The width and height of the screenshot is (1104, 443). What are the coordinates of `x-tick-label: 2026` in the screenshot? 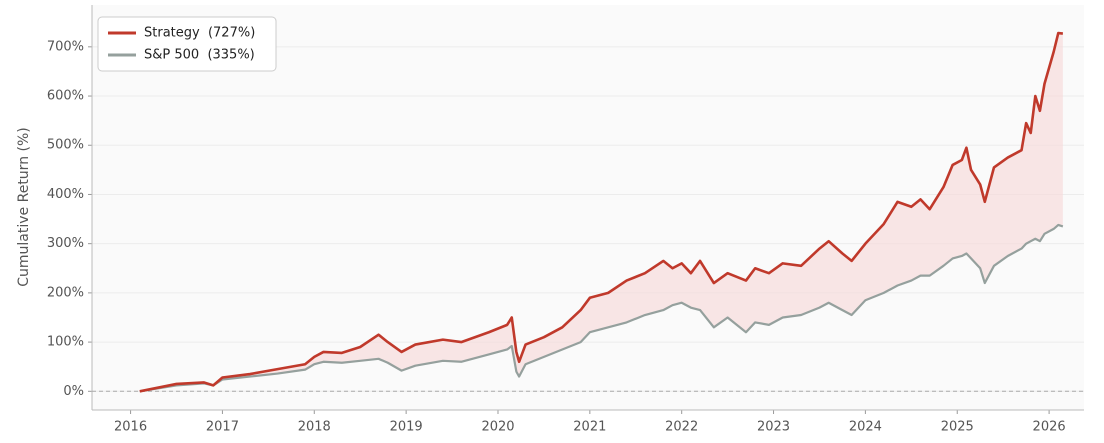 It's located at (1049, 427).